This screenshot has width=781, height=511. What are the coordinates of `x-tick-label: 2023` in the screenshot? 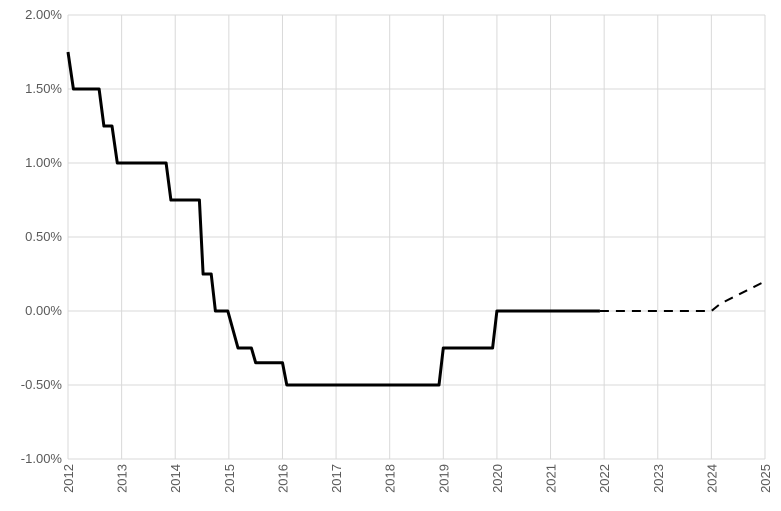 It's located at (658, 478).